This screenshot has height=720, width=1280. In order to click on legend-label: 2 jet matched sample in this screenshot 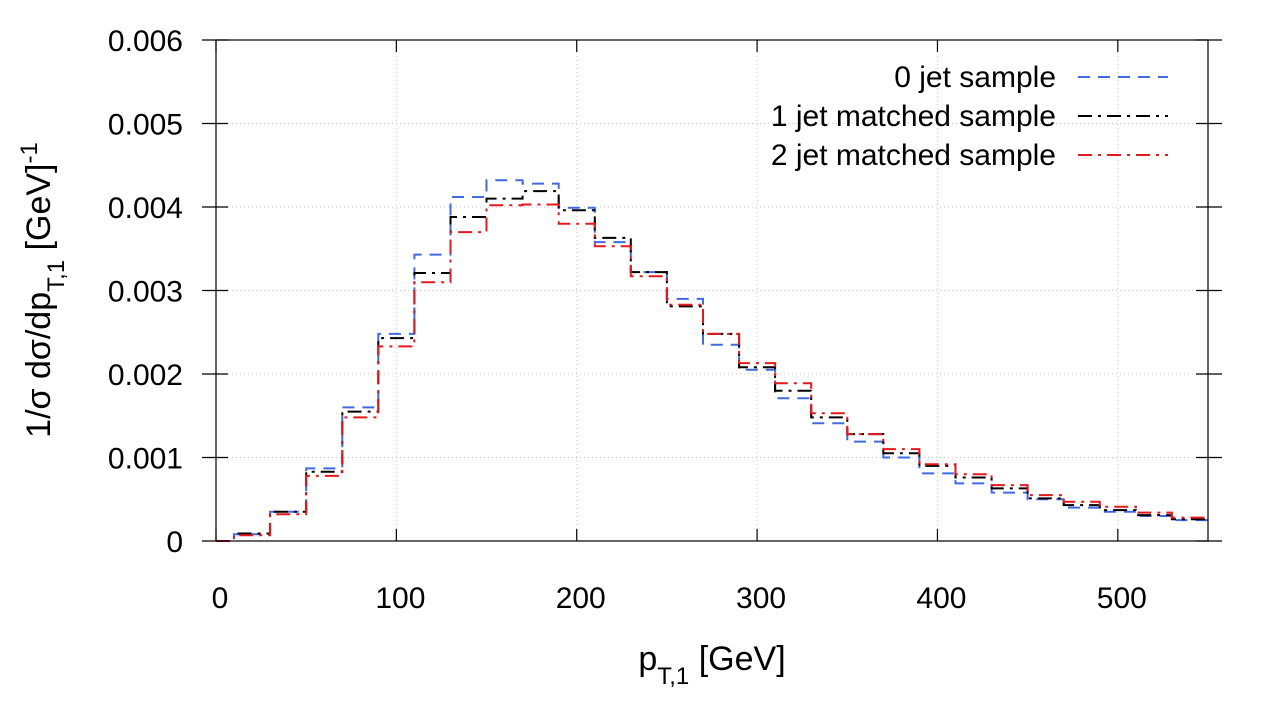, I will do `click(913, 155)`.